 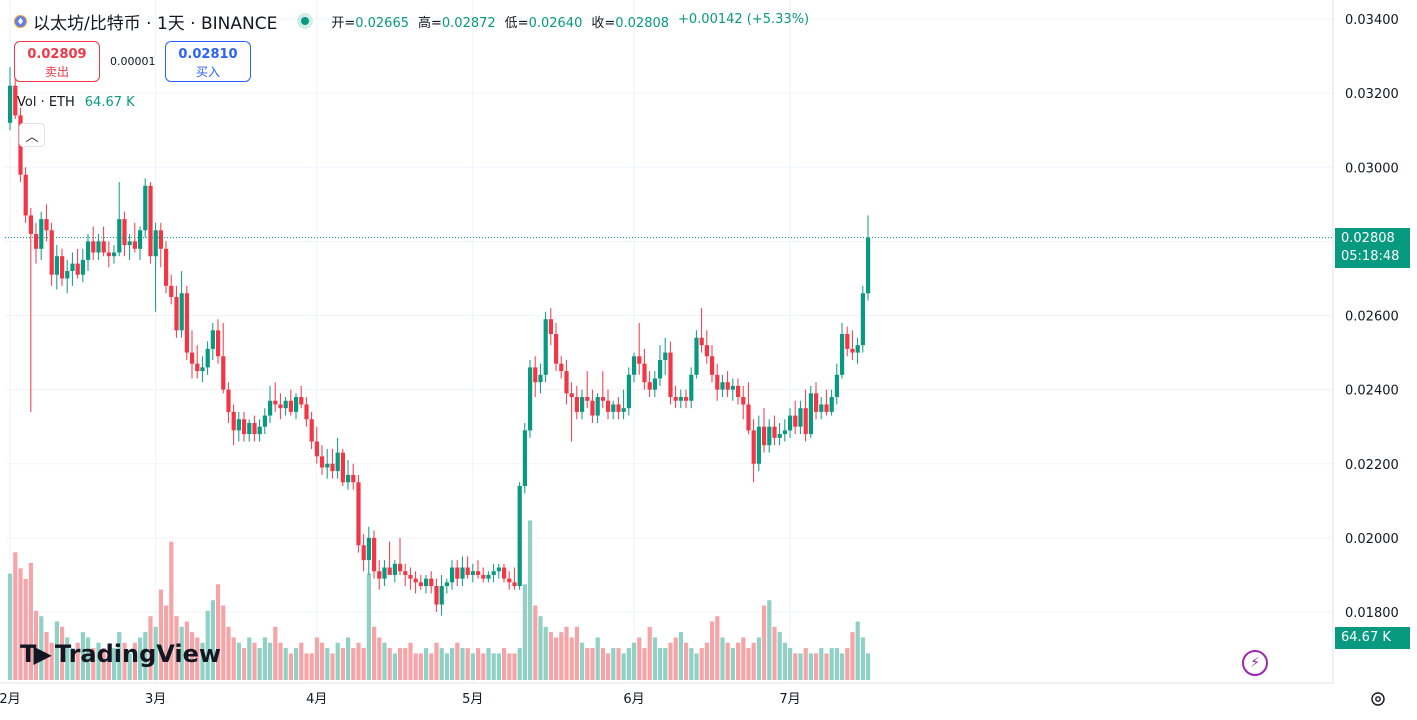 What do you see at coordinates (155, 23) in the screenshot?
I see `symbol-title: 以太坊/比特币 · 1天 · BINANCE` at bounding box center [155, 23].